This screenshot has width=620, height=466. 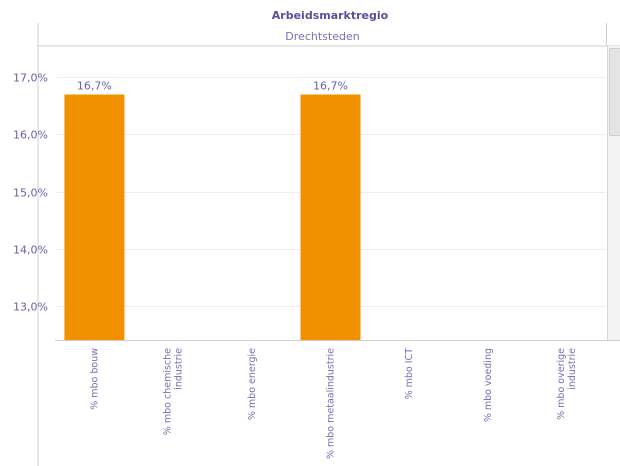 What do you see at coordinates (330, 15) in the screenshot?
I see `chart-header-title: Arbeidsmarktregio` at bounding box center [330, 15].